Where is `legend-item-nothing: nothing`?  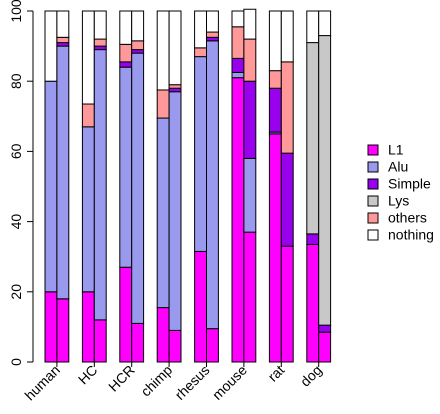 legend-item-nothing: nothing is located at coordinates (400, 235).